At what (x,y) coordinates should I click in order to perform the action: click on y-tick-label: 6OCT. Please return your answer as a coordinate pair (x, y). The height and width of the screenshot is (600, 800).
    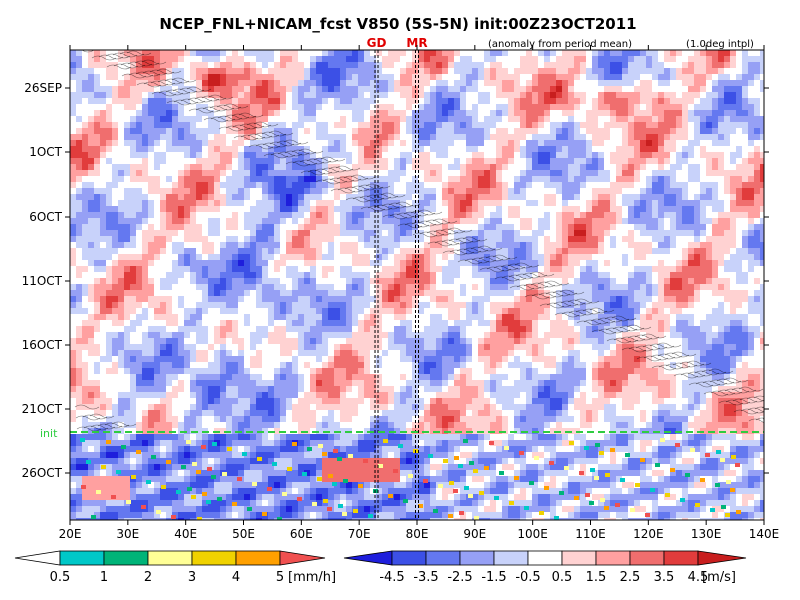
    Looking at the image, I should click on (45, 217).